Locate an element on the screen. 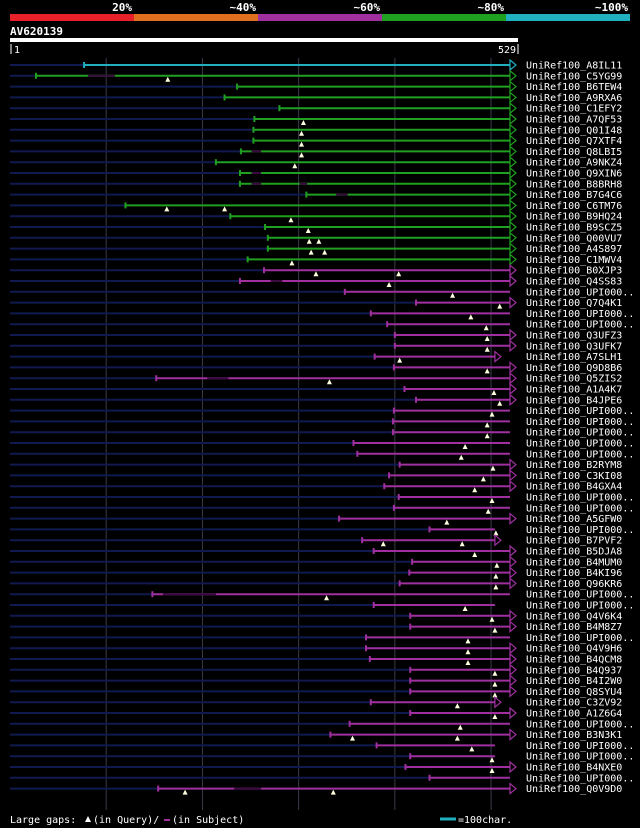  hit-label: UniRef100_Q96KR6 is located at coordinates (574, 584).